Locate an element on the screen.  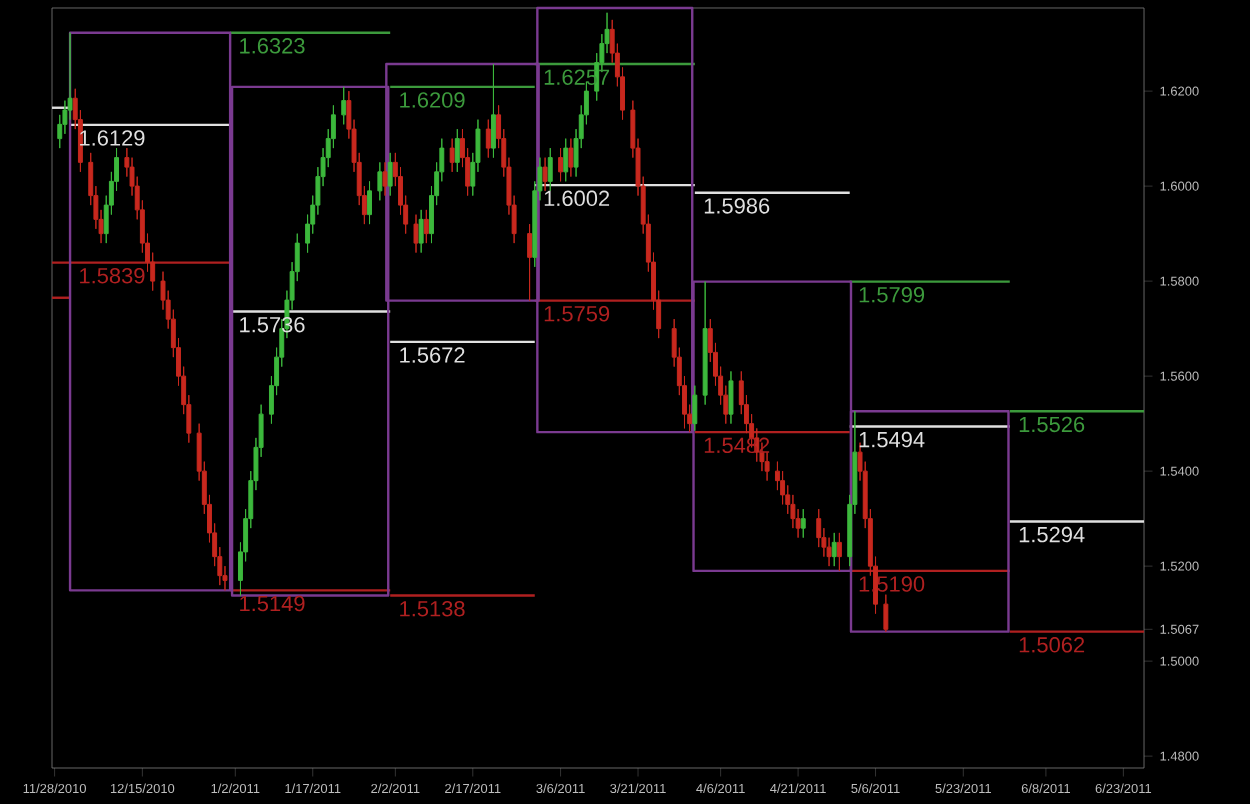
annotation: 1.5494 is located at coordinates (892, 439).